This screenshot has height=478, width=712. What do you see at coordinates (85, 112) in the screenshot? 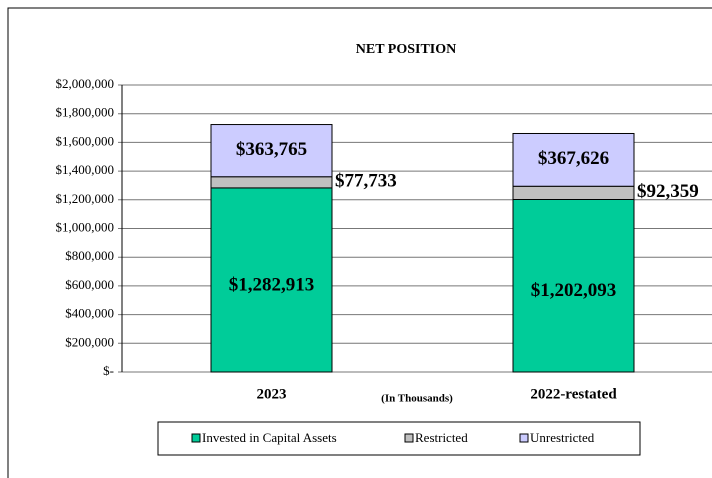
I see `y-tick-label: $1,800,000` at bounding box center [85, 112].